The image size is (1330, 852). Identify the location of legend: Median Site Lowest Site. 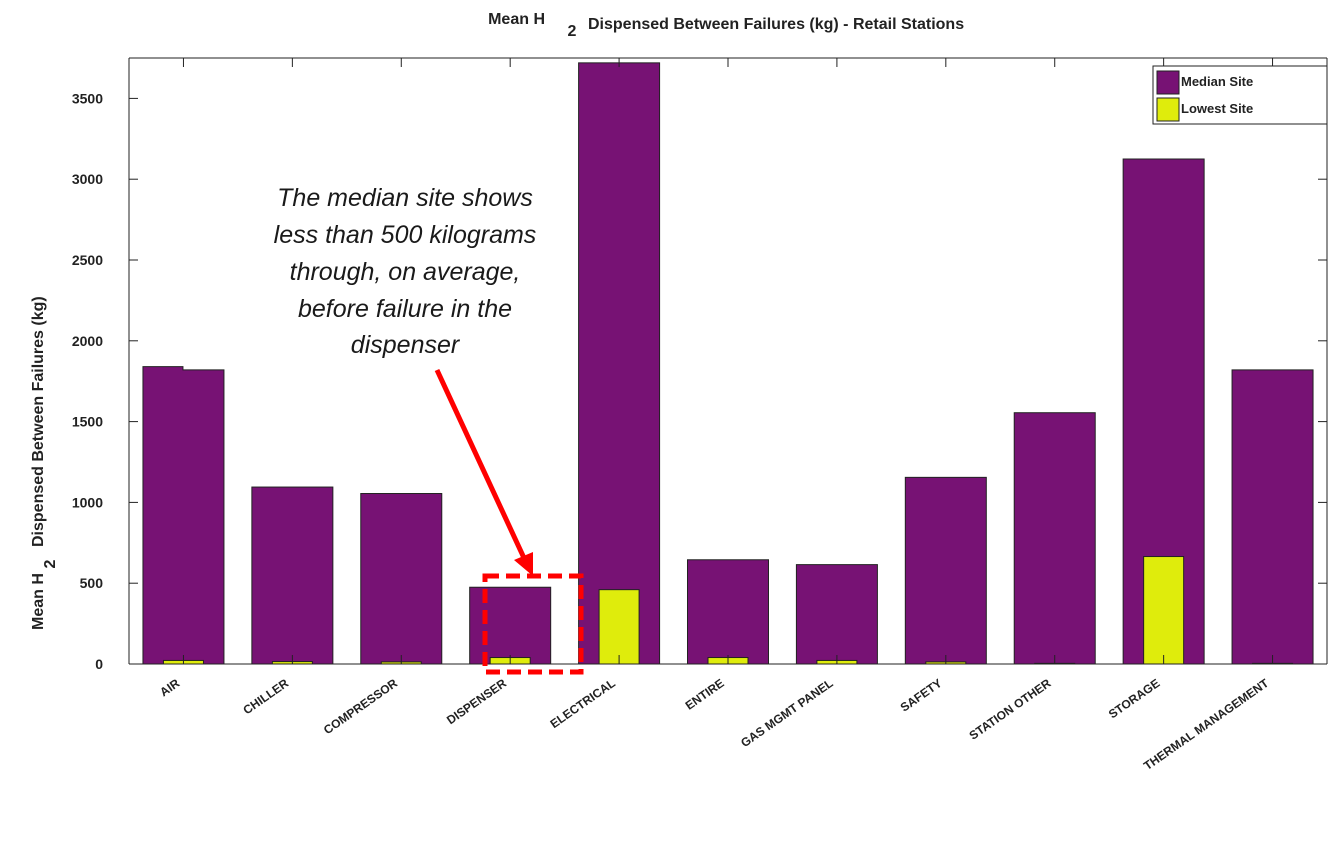
(1240, 95).